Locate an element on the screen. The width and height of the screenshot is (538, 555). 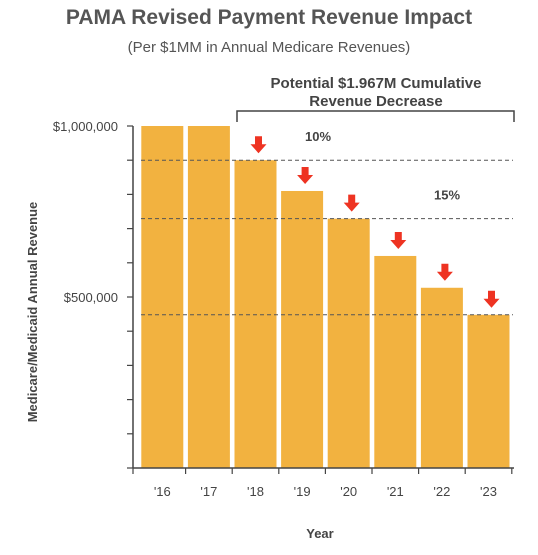
y-tick-label: $500,000 is located at coordinates (91, 297).